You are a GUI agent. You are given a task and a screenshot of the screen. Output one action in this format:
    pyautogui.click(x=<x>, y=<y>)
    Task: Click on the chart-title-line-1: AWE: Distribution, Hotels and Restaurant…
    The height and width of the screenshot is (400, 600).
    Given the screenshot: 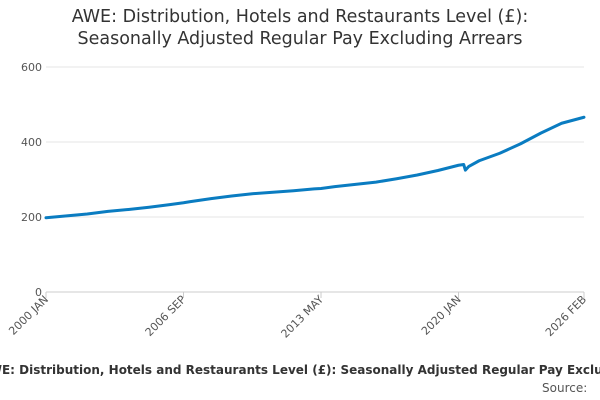 What is the action you would take?
    pyautogui.click(x=300, y=17)
    